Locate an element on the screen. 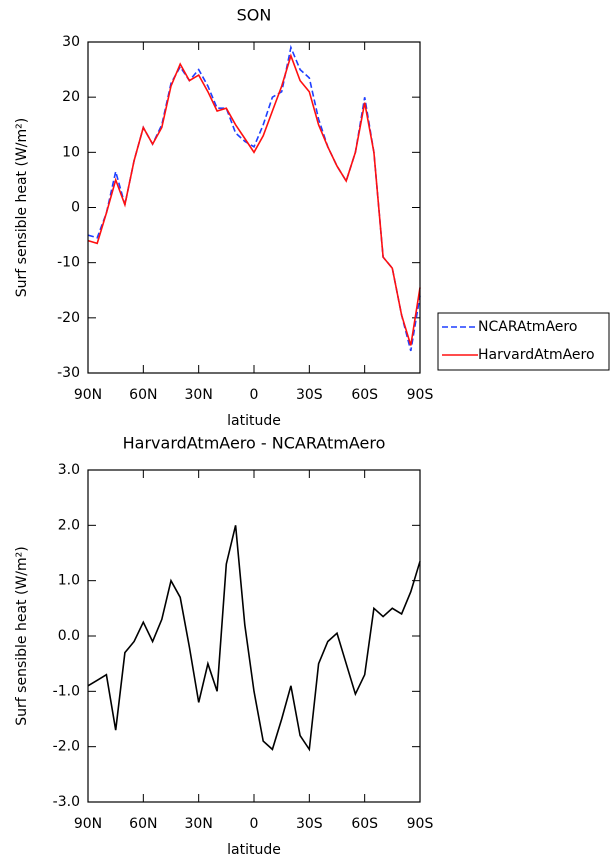 The image size is (616, 862). y-tick-label: 30 is located at coordinates (71, 42).